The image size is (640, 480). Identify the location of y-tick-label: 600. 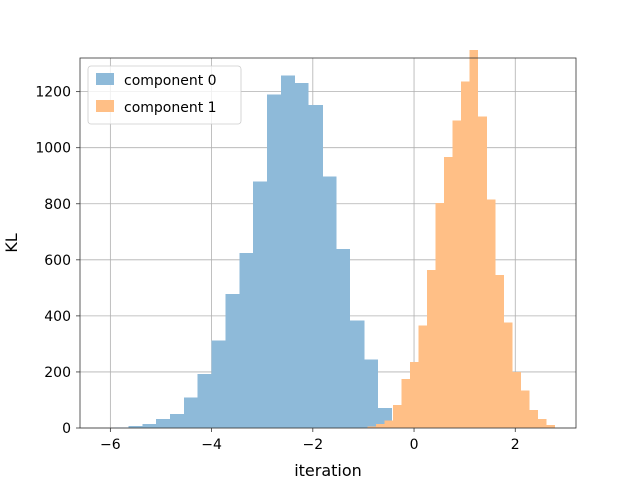
(57, 261).